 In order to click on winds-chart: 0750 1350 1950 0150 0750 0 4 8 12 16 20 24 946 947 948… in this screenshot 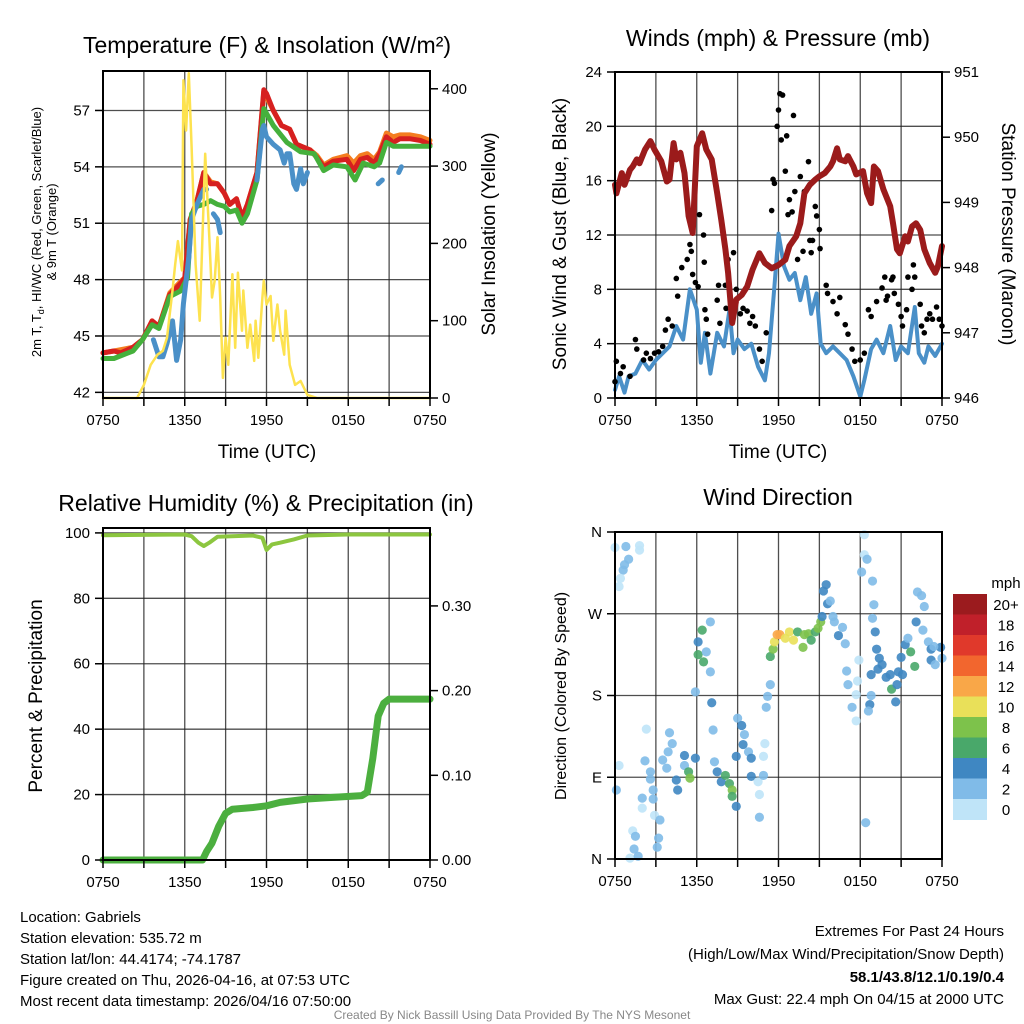, I will do `click(782, 246)`.